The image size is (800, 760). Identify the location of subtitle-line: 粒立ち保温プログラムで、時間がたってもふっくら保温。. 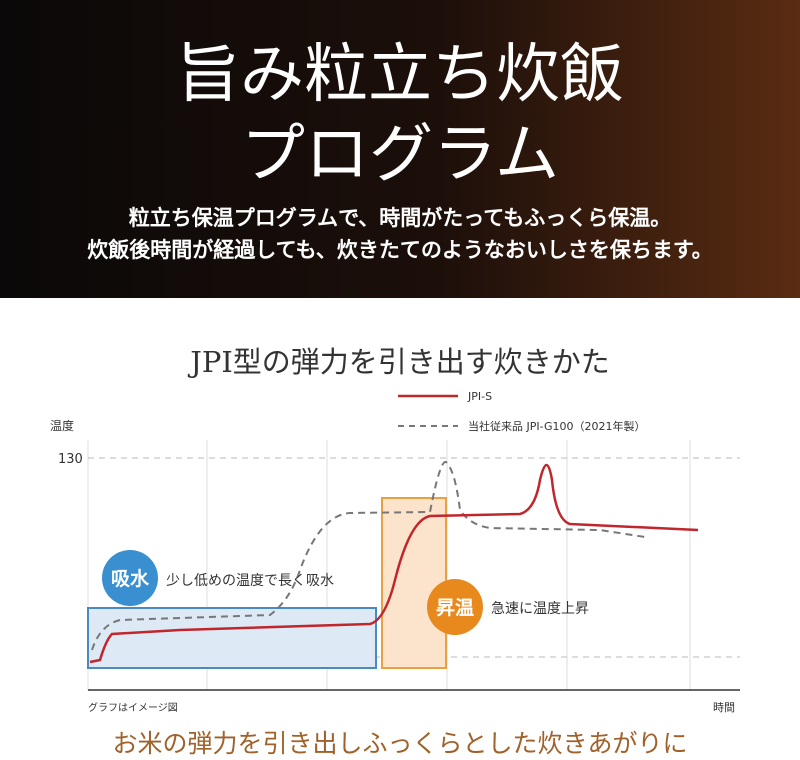
(400, 218).